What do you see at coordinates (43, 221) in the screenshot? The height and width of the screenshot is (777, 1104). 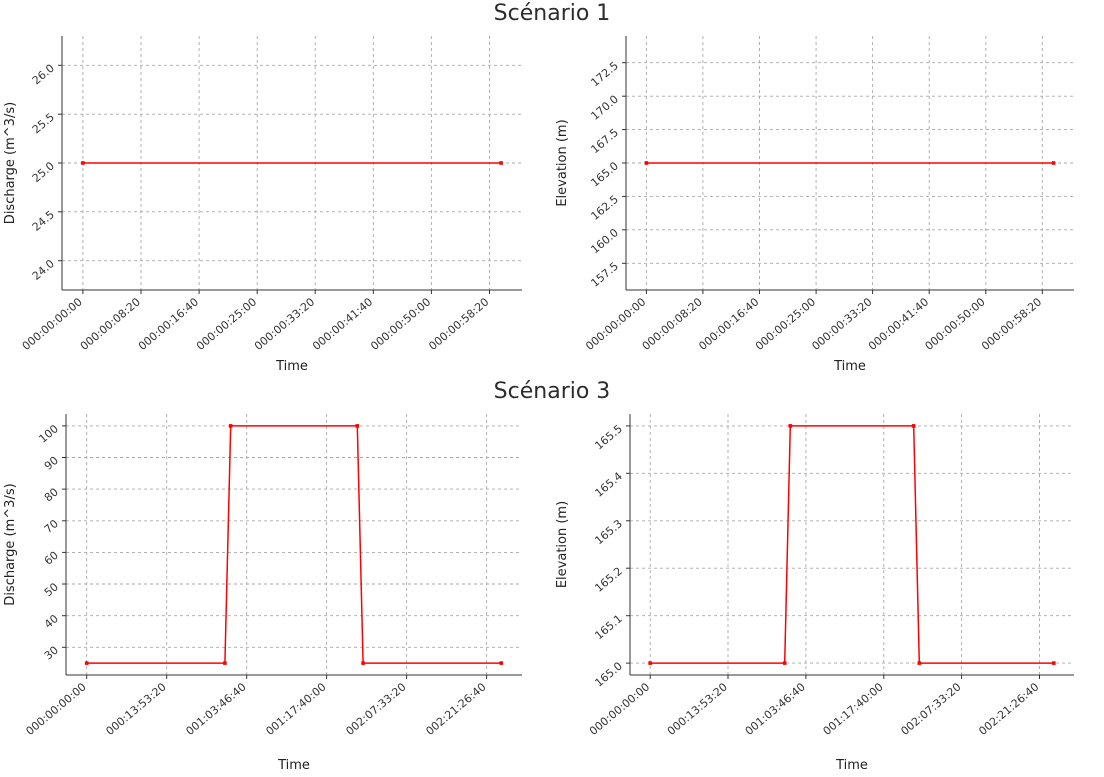 I see `y-tick-label: 24.5` at bounding box center [43, 221].